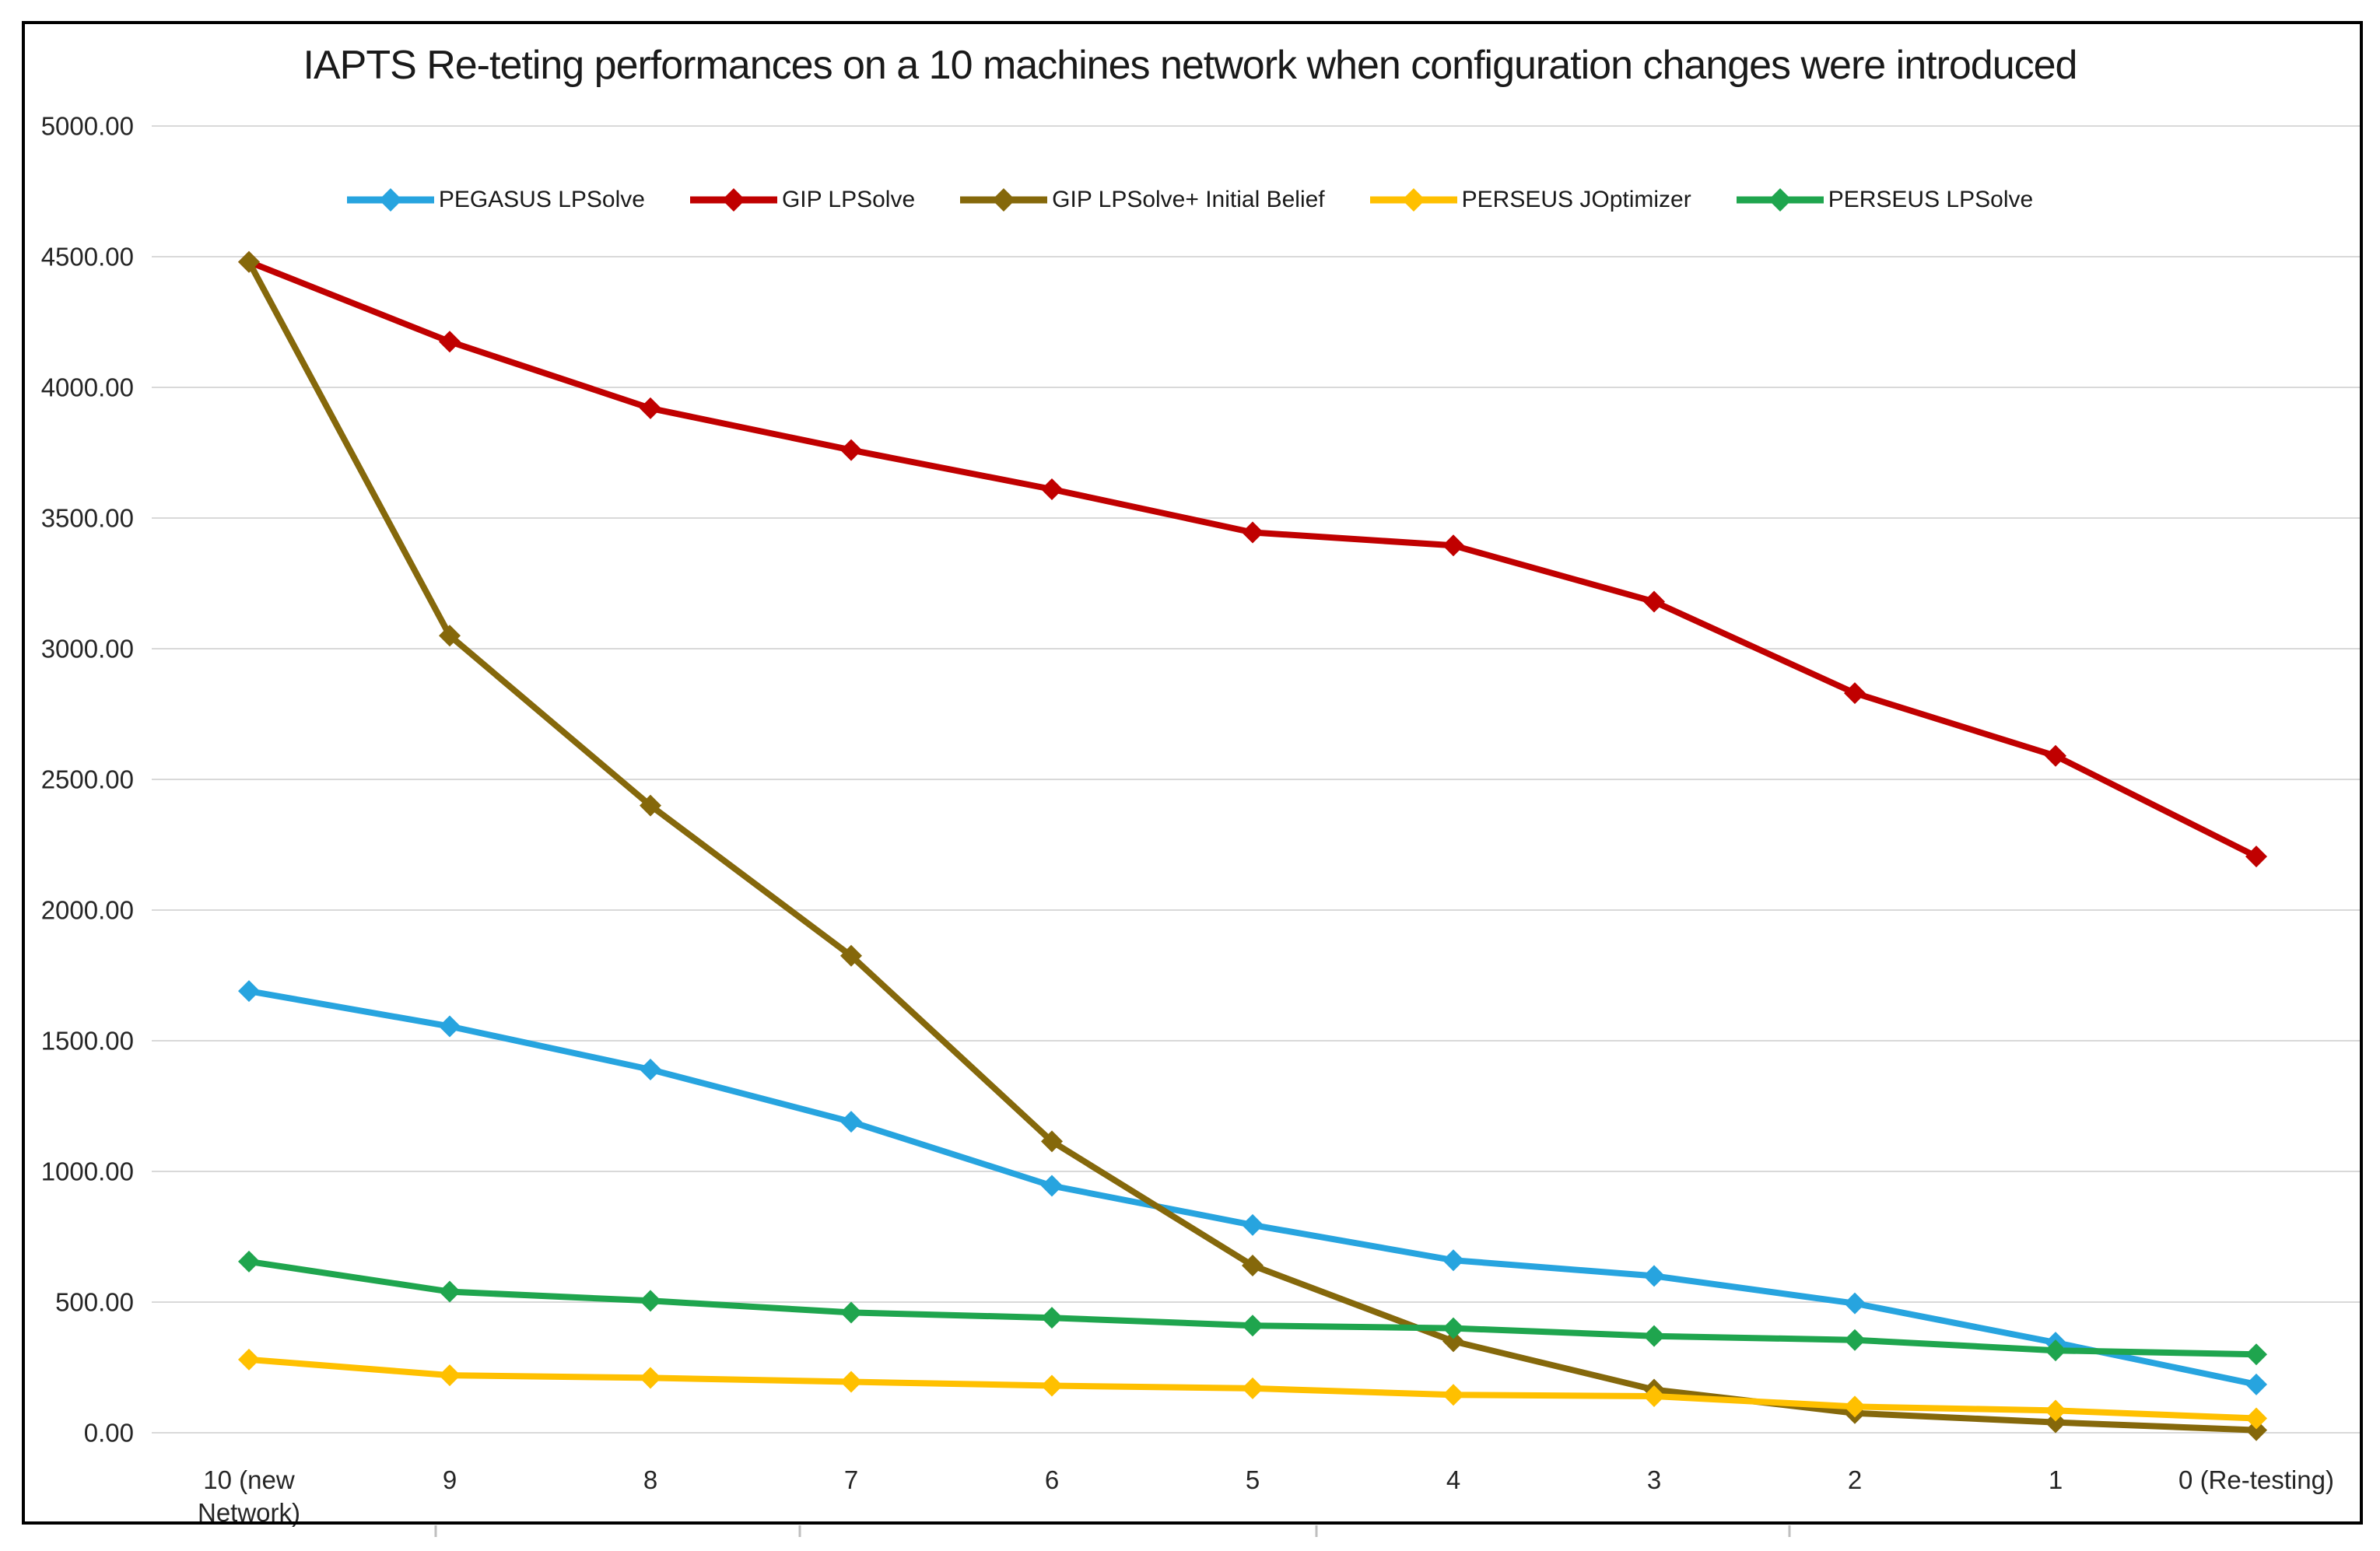 The height and width of the screenshot is (1551, 2380). Describe the element at coordinates (1253, 1479) in the screenshot. I see `x-axis-tick-label: 5` at that location.